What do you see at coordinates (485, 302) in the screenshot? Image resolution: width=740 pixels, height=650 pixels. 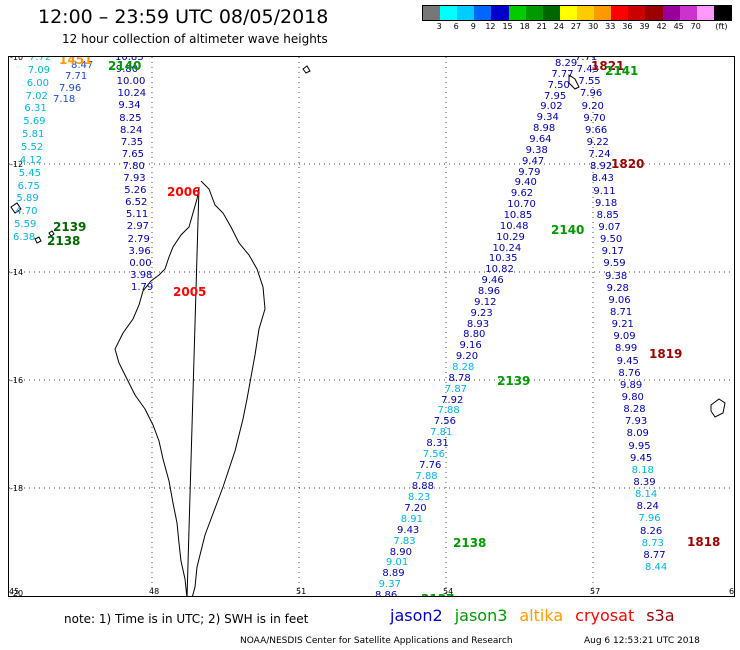 I see `wave-height-value: 9.12` at bounding box center [485, 302].